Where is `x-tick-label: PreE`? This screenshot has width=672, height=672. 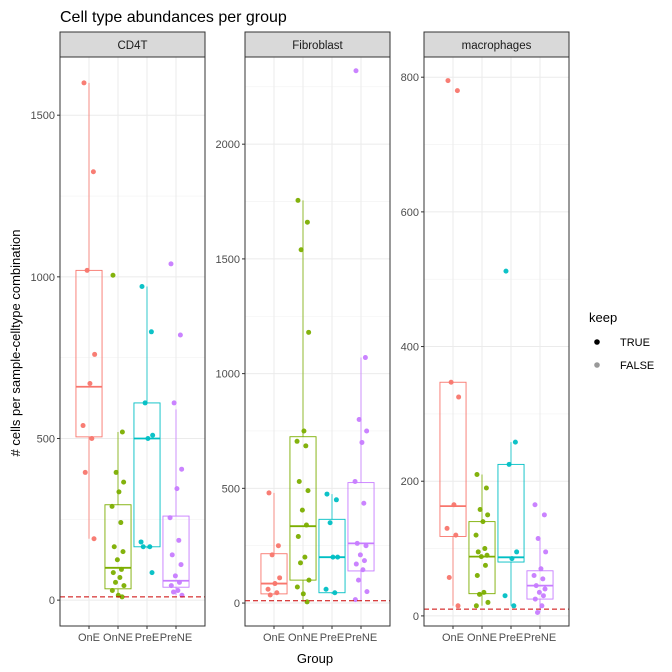 x-tick-label: PreE is located at coordinates (511, 638).